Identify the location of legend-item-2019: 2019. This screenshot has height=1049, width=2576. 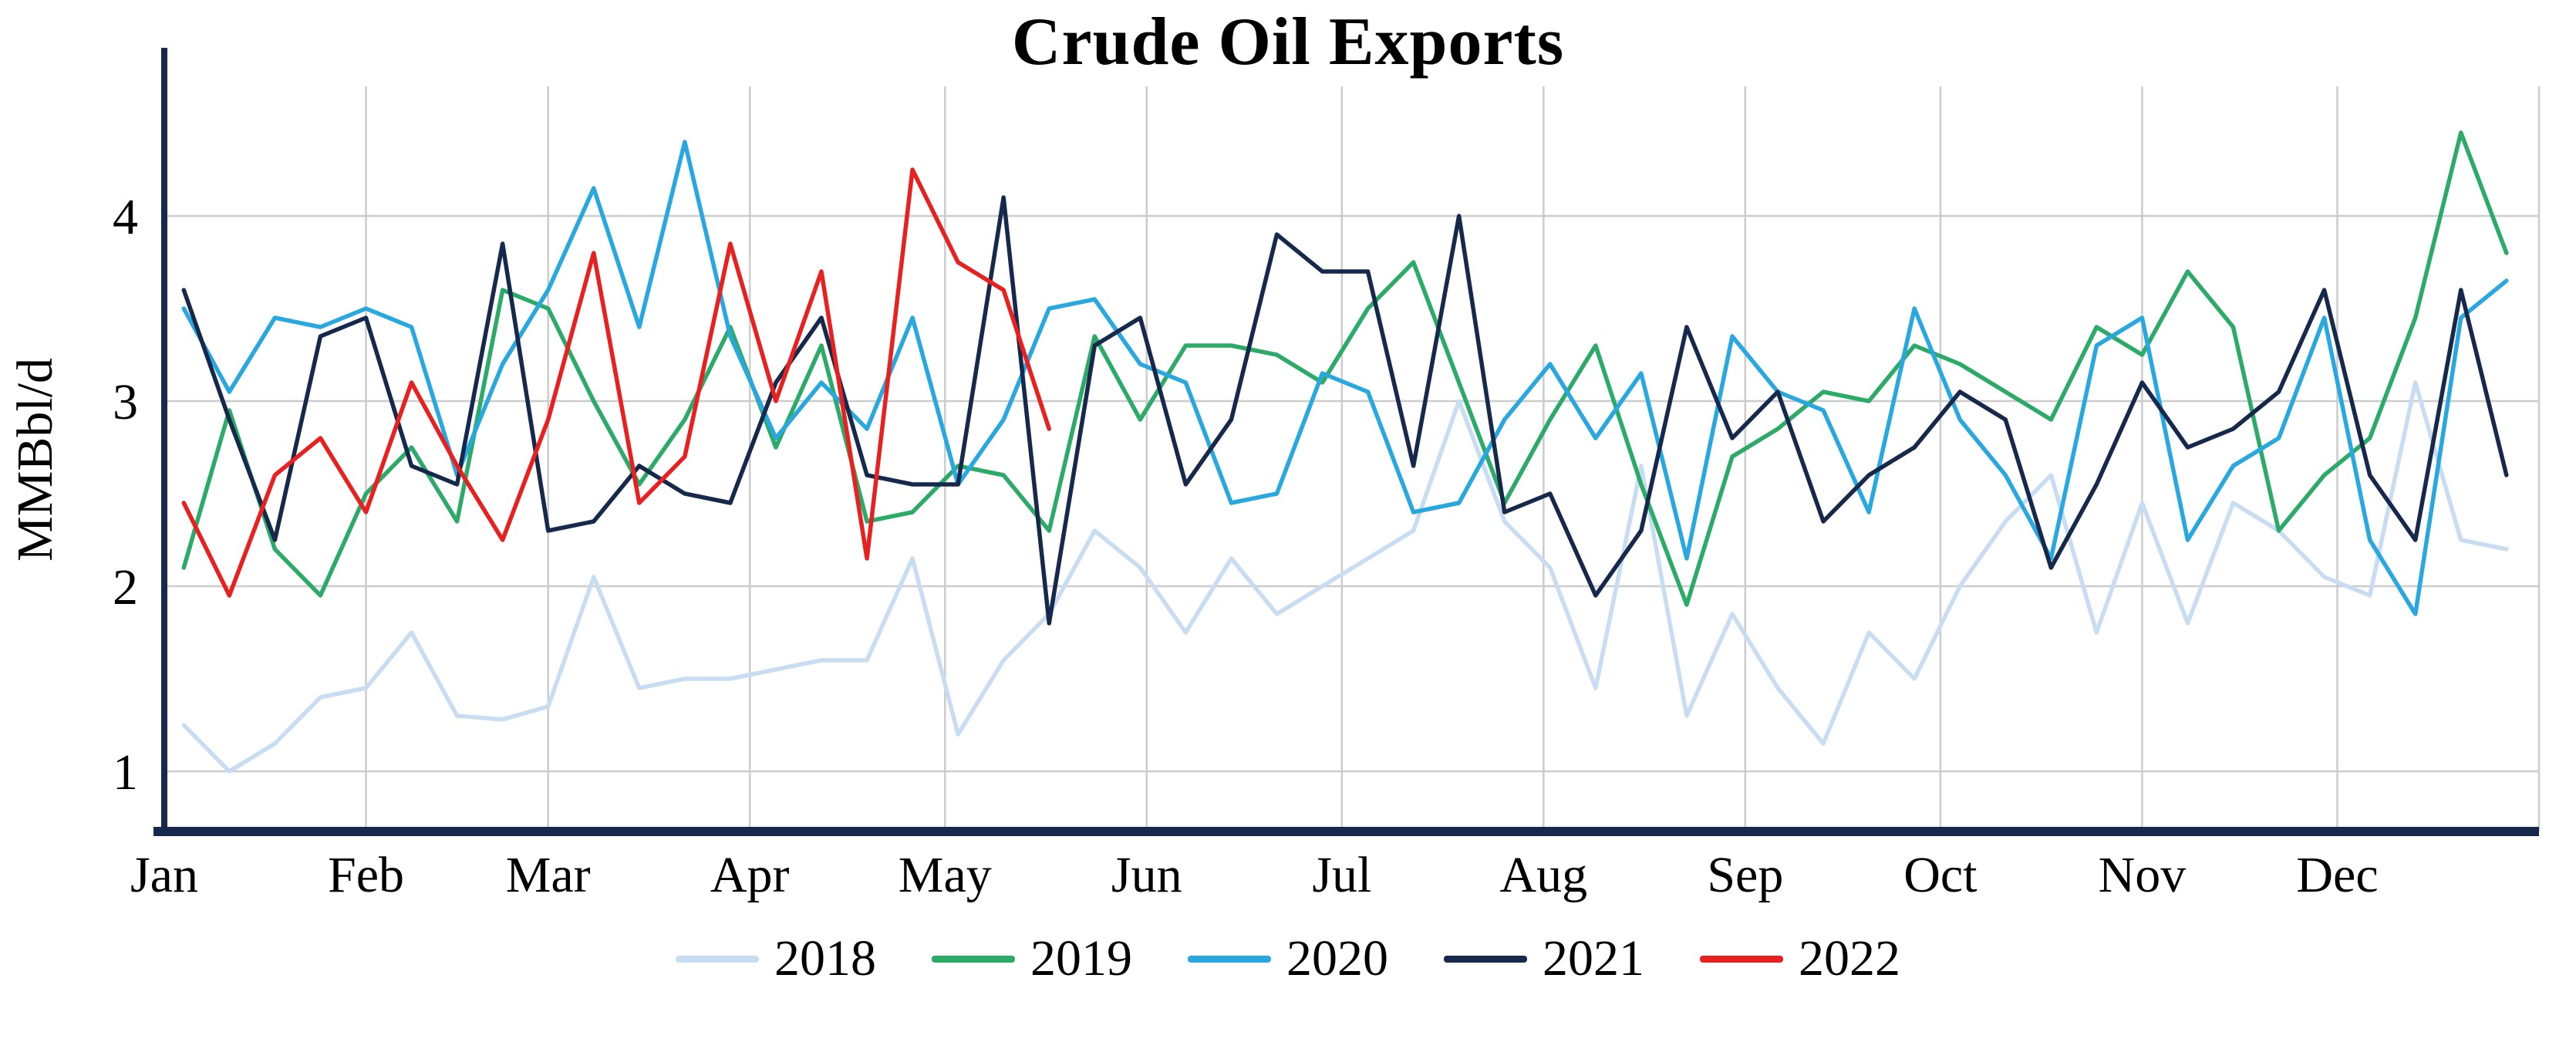
(1032, 959).